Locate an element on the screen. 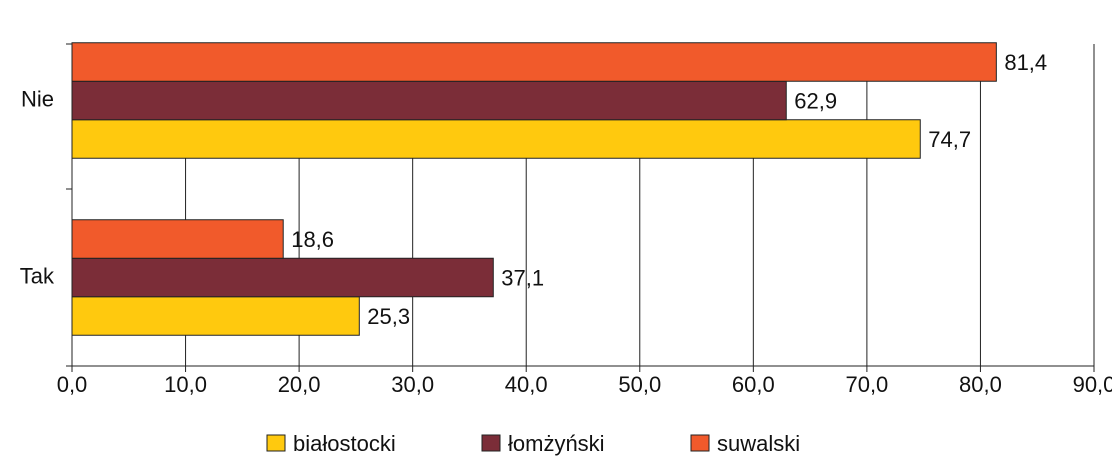 The height and width of the screenshot is (461, 1112). legend-label: łomżyński is located at coordinates (556, 443).